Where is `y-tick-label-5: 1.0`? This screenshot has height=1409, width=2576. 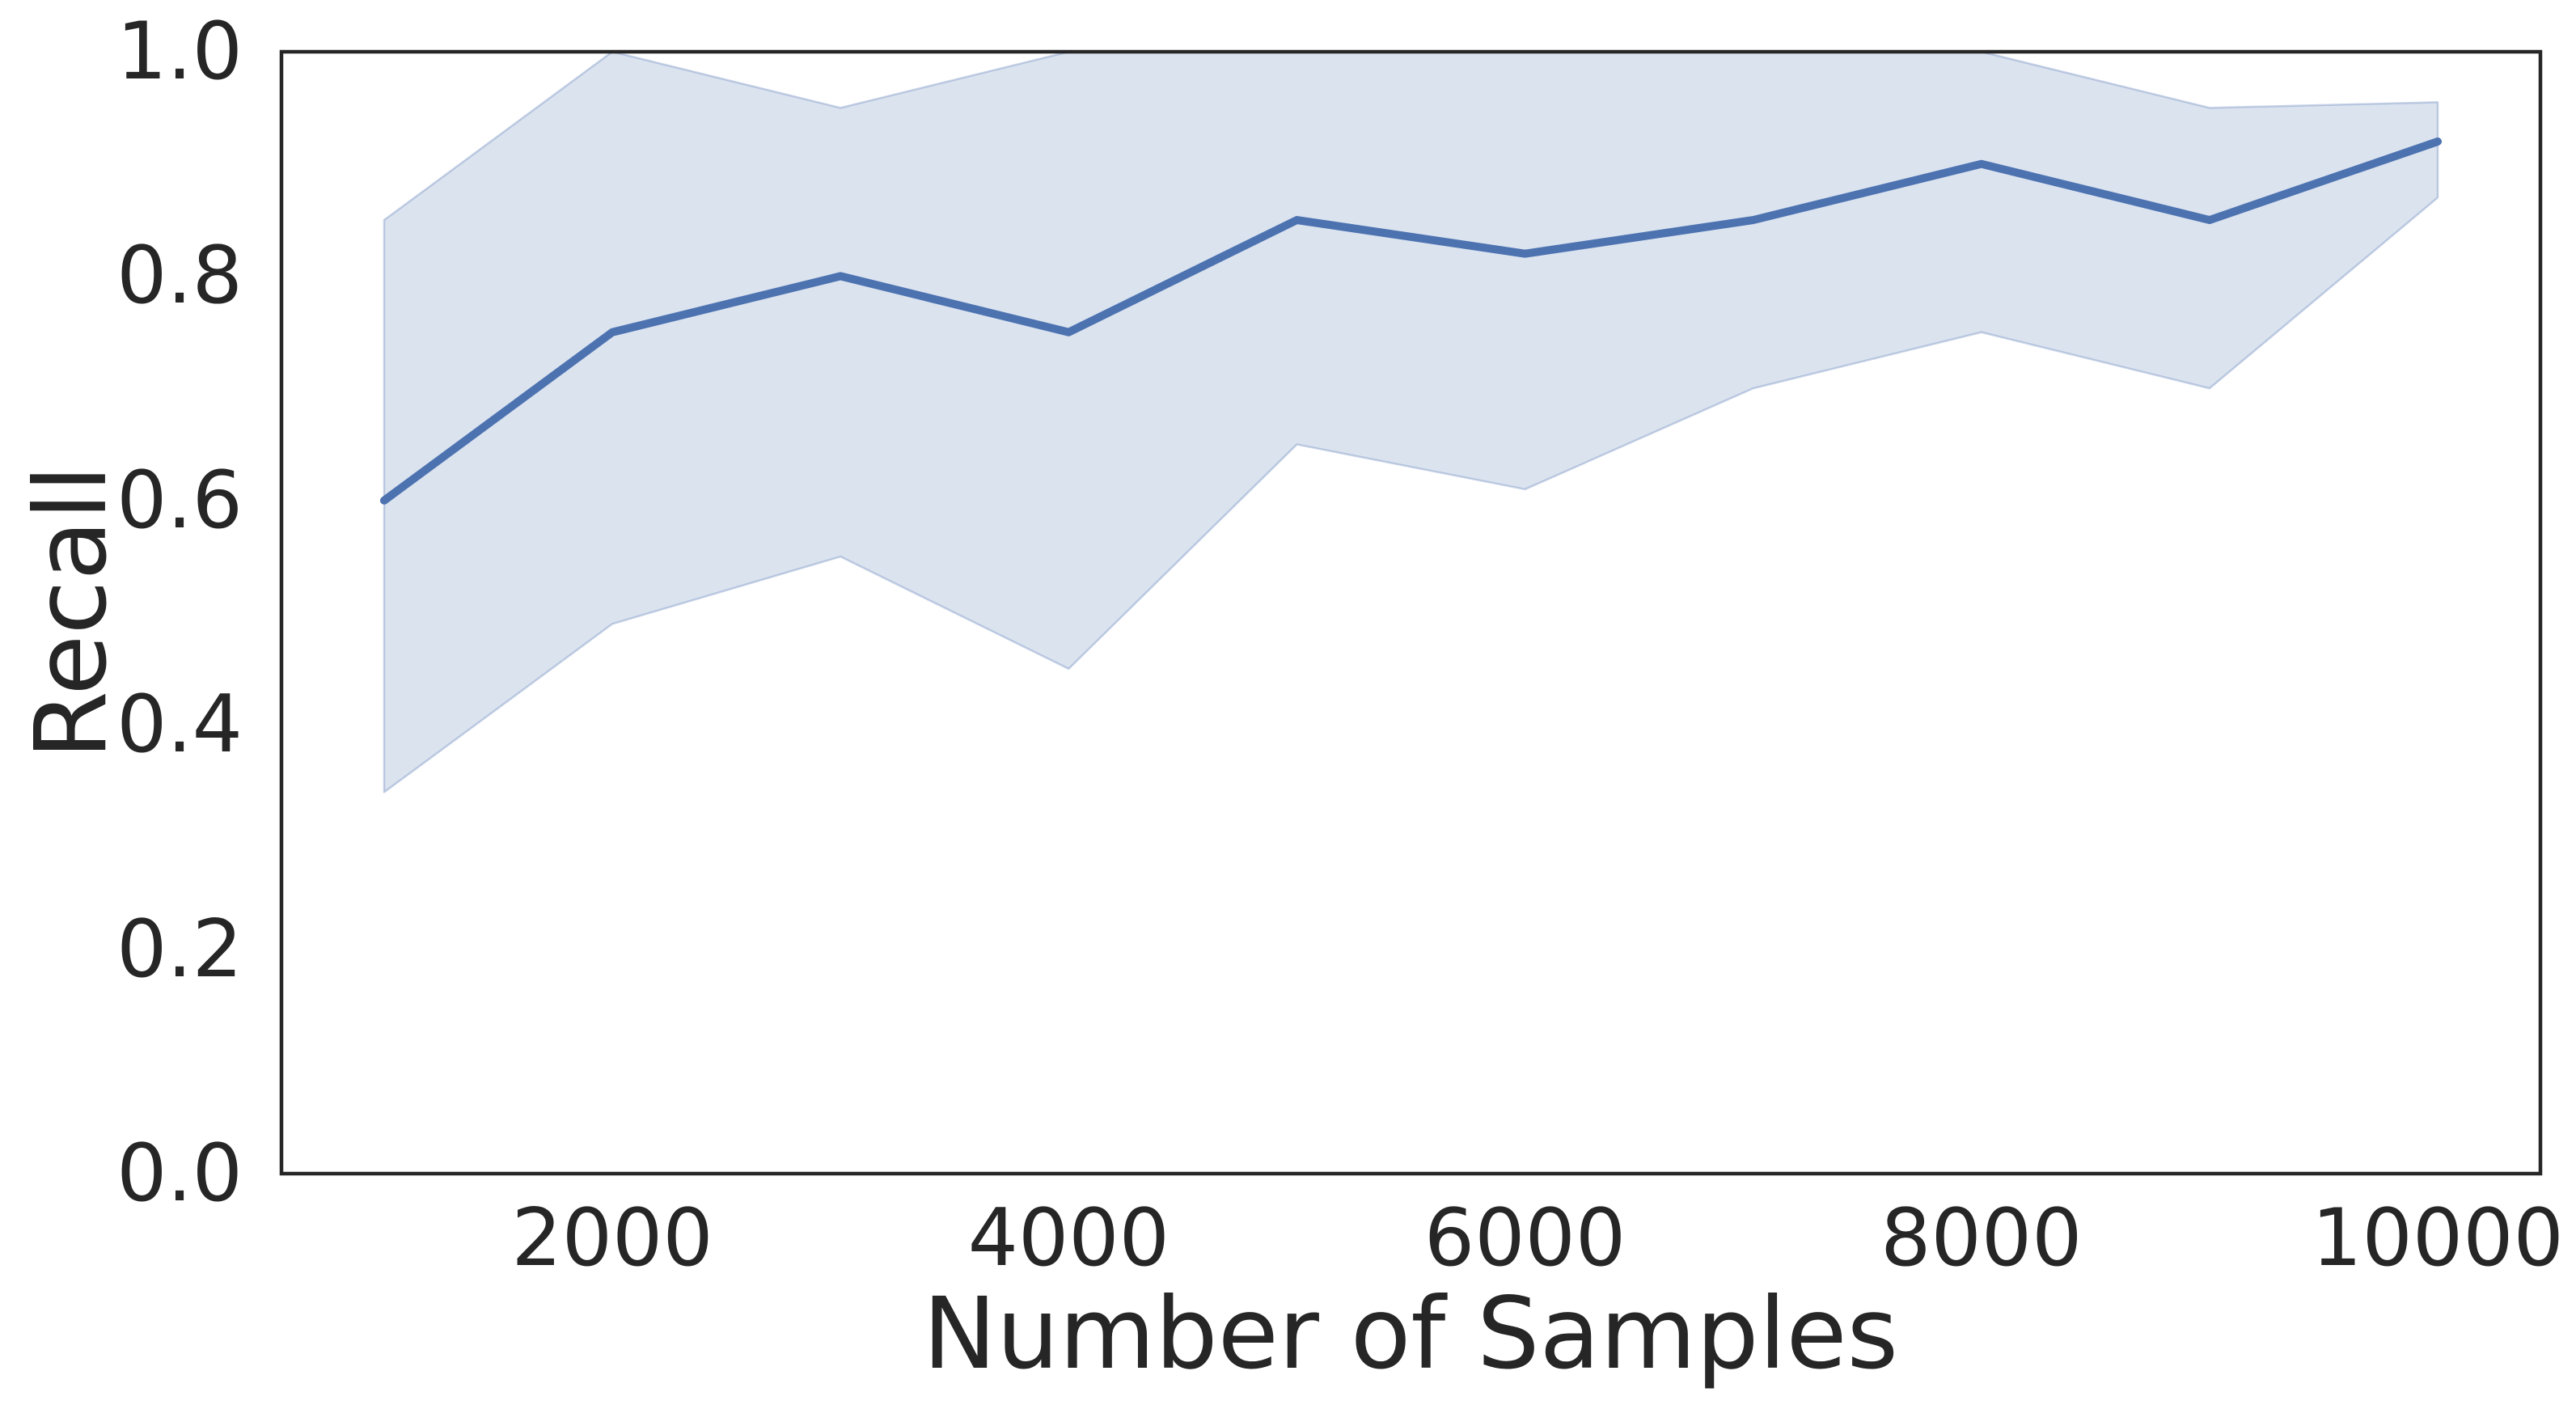
y-tick-label-5: 1.0 is located at coordinates (180, 52).